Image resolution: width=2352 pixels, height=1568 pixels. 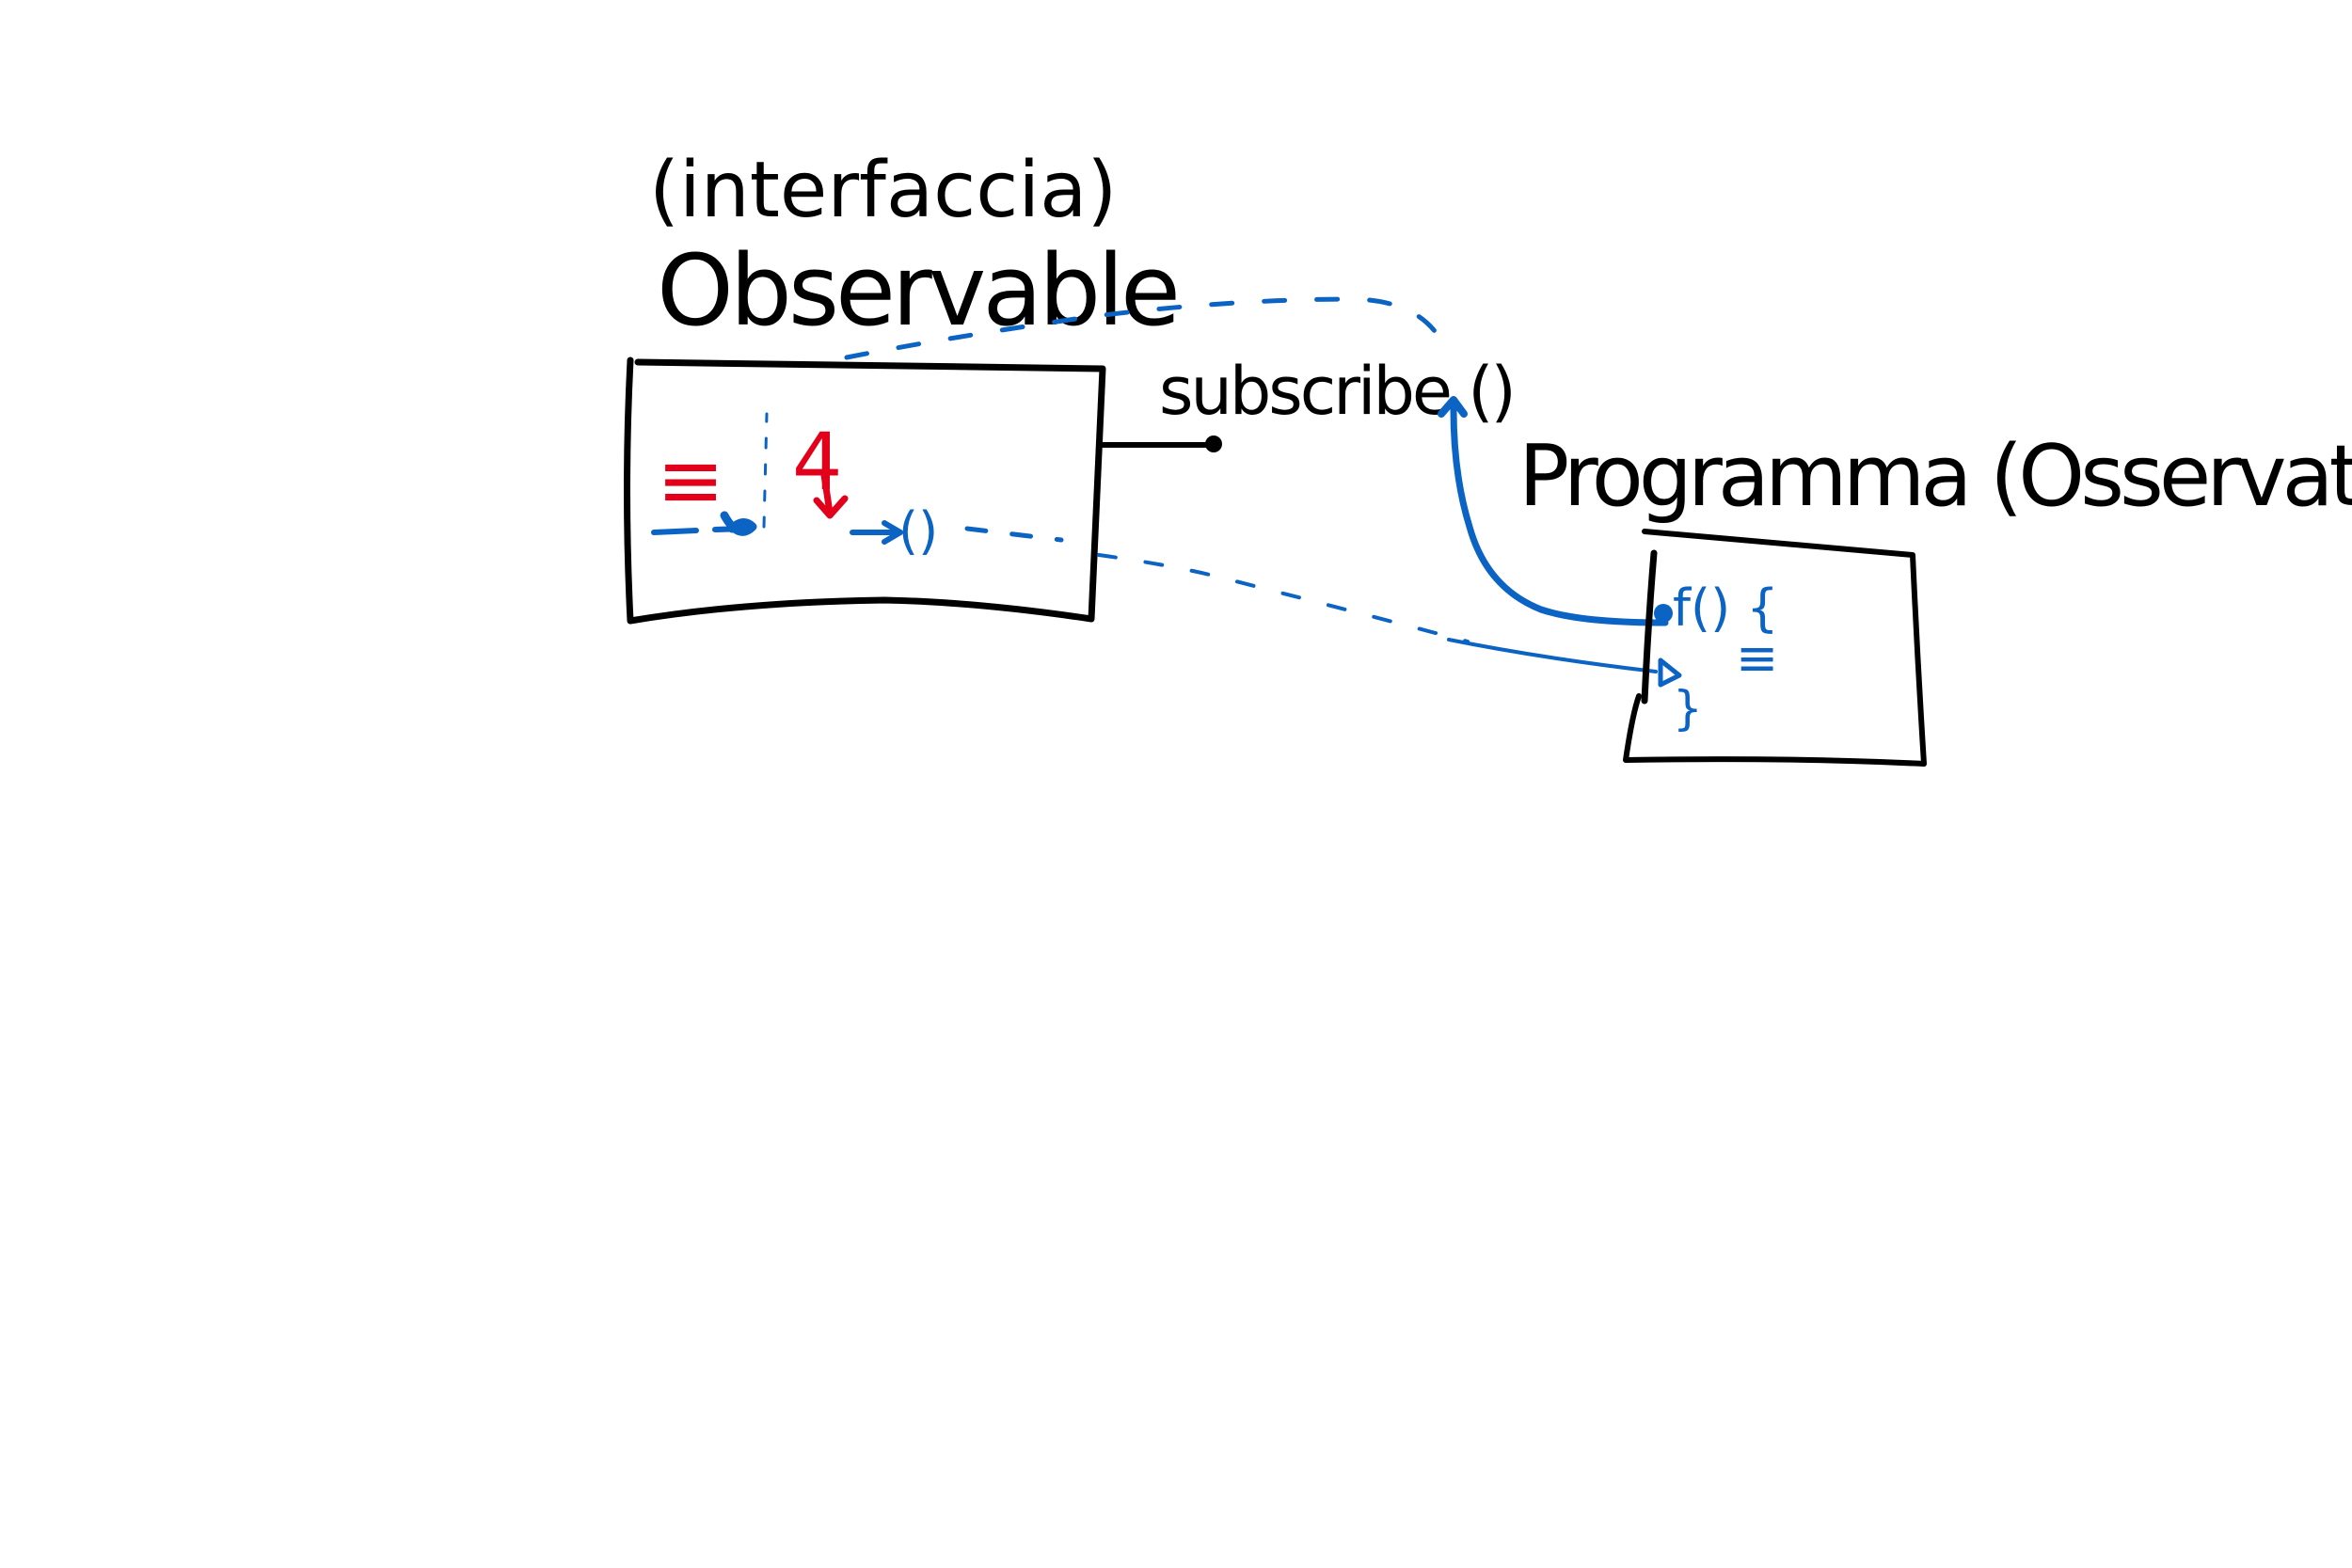 I want to click on observer-to-subscribe-arrowhead, so click(x=1453, y=407).